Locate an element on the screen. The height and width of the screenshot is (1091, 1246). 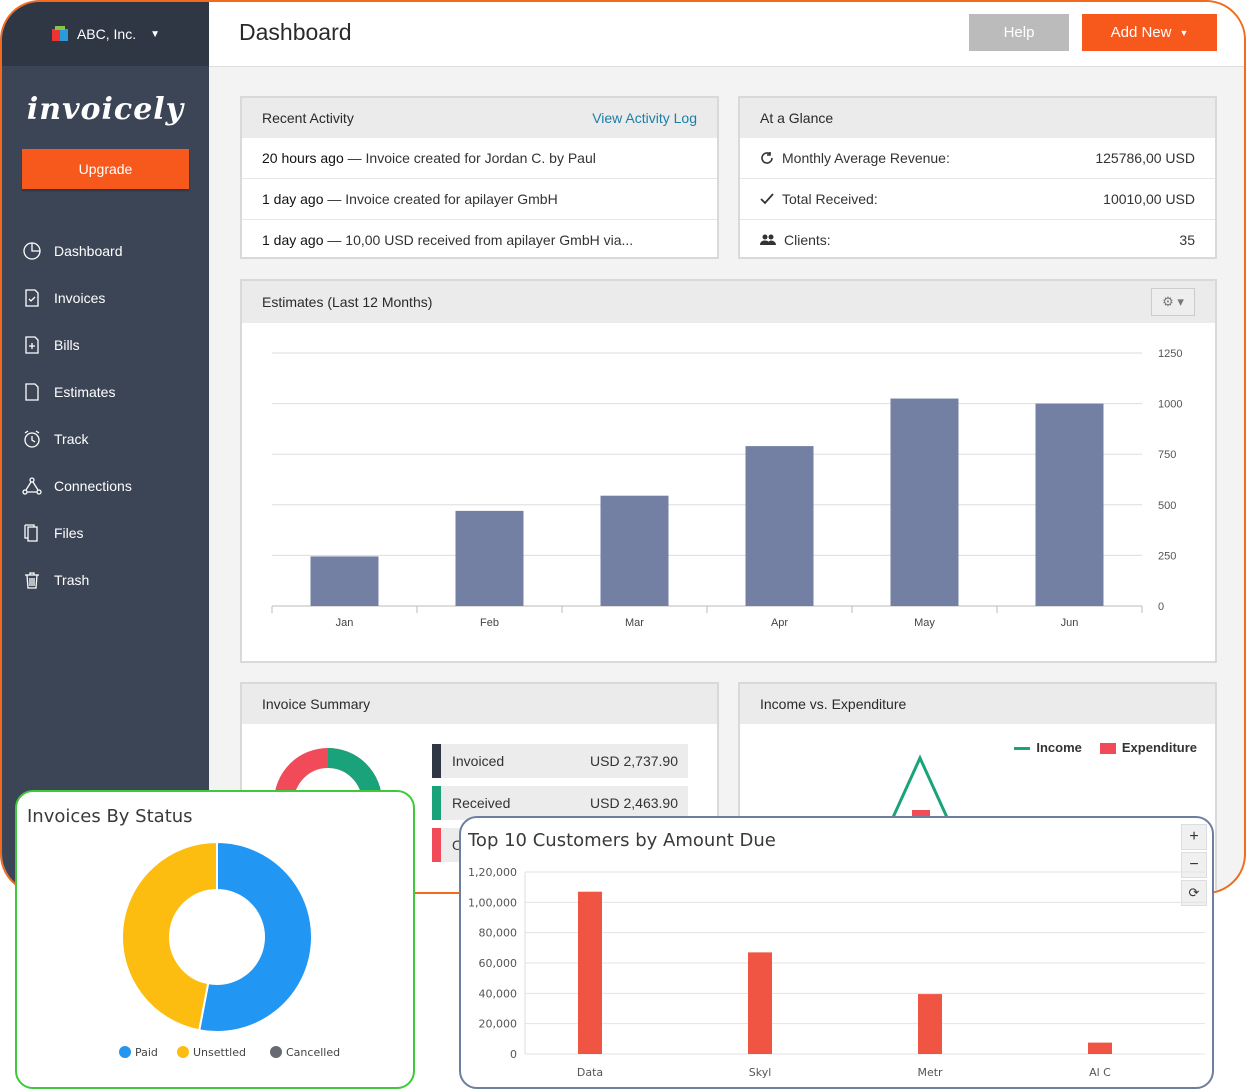
activity-text: — Invoice created for Jordan C. by Paul is located at coordinates (469, 158).